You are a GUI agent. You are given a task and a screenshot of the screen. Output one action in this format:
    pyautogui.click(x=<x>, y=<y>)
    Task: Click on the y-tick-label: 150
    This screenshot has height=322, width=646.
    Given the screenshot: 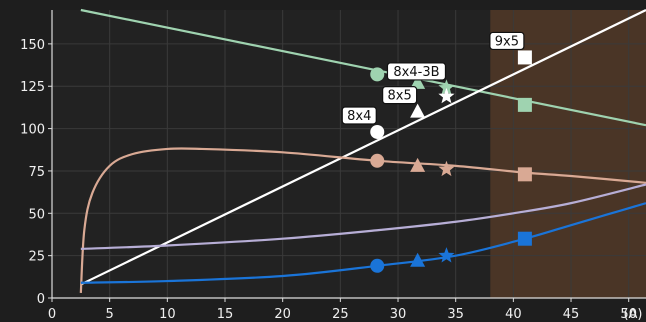 What is the action you would take?
    pyautogui.click(x=32, y=45)
    